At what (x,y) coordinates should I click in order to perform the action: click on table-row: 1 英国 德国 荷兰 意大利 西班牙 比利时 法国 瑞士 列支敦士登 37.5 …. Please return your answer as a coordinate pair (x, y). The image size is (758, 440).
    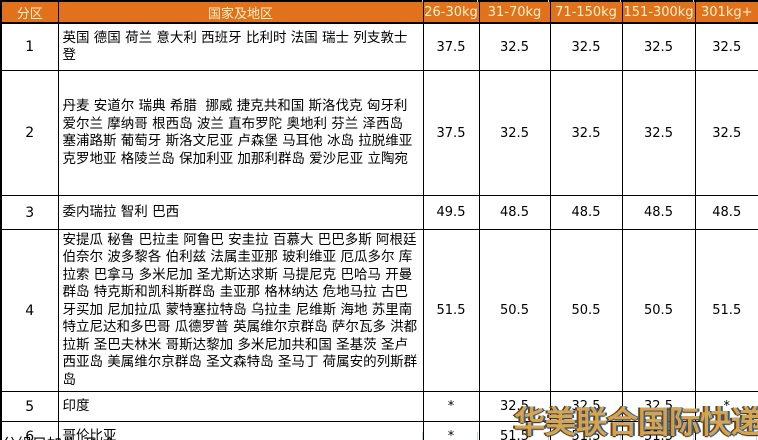
    Looking at the image, I should click on (379, 46).